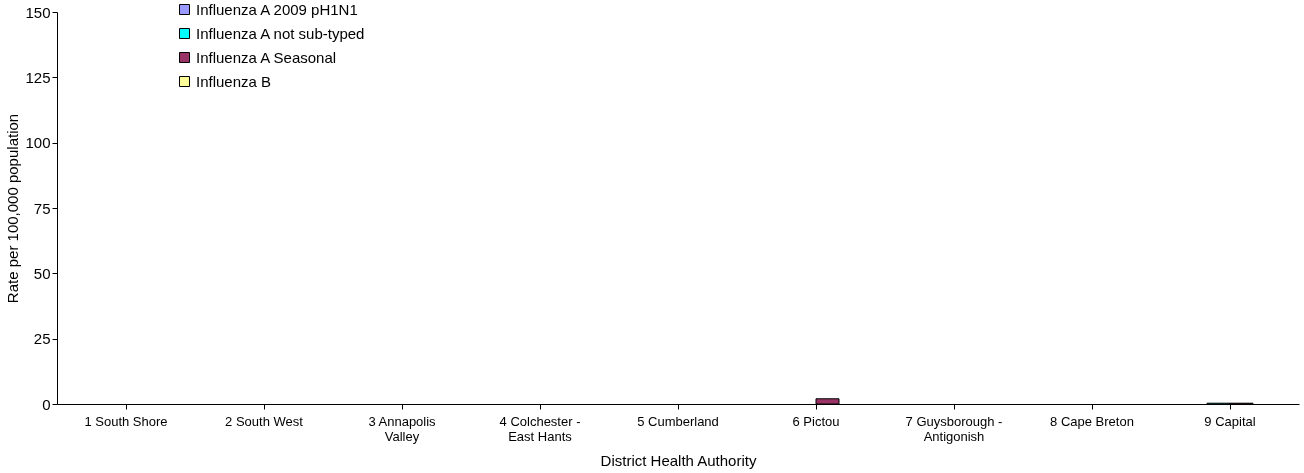 The height and width of the screenshot is (473, 1304). Describe the element at coordinates (38, 12) in the screenshot. I see `y-tick-label: 150` at that location.